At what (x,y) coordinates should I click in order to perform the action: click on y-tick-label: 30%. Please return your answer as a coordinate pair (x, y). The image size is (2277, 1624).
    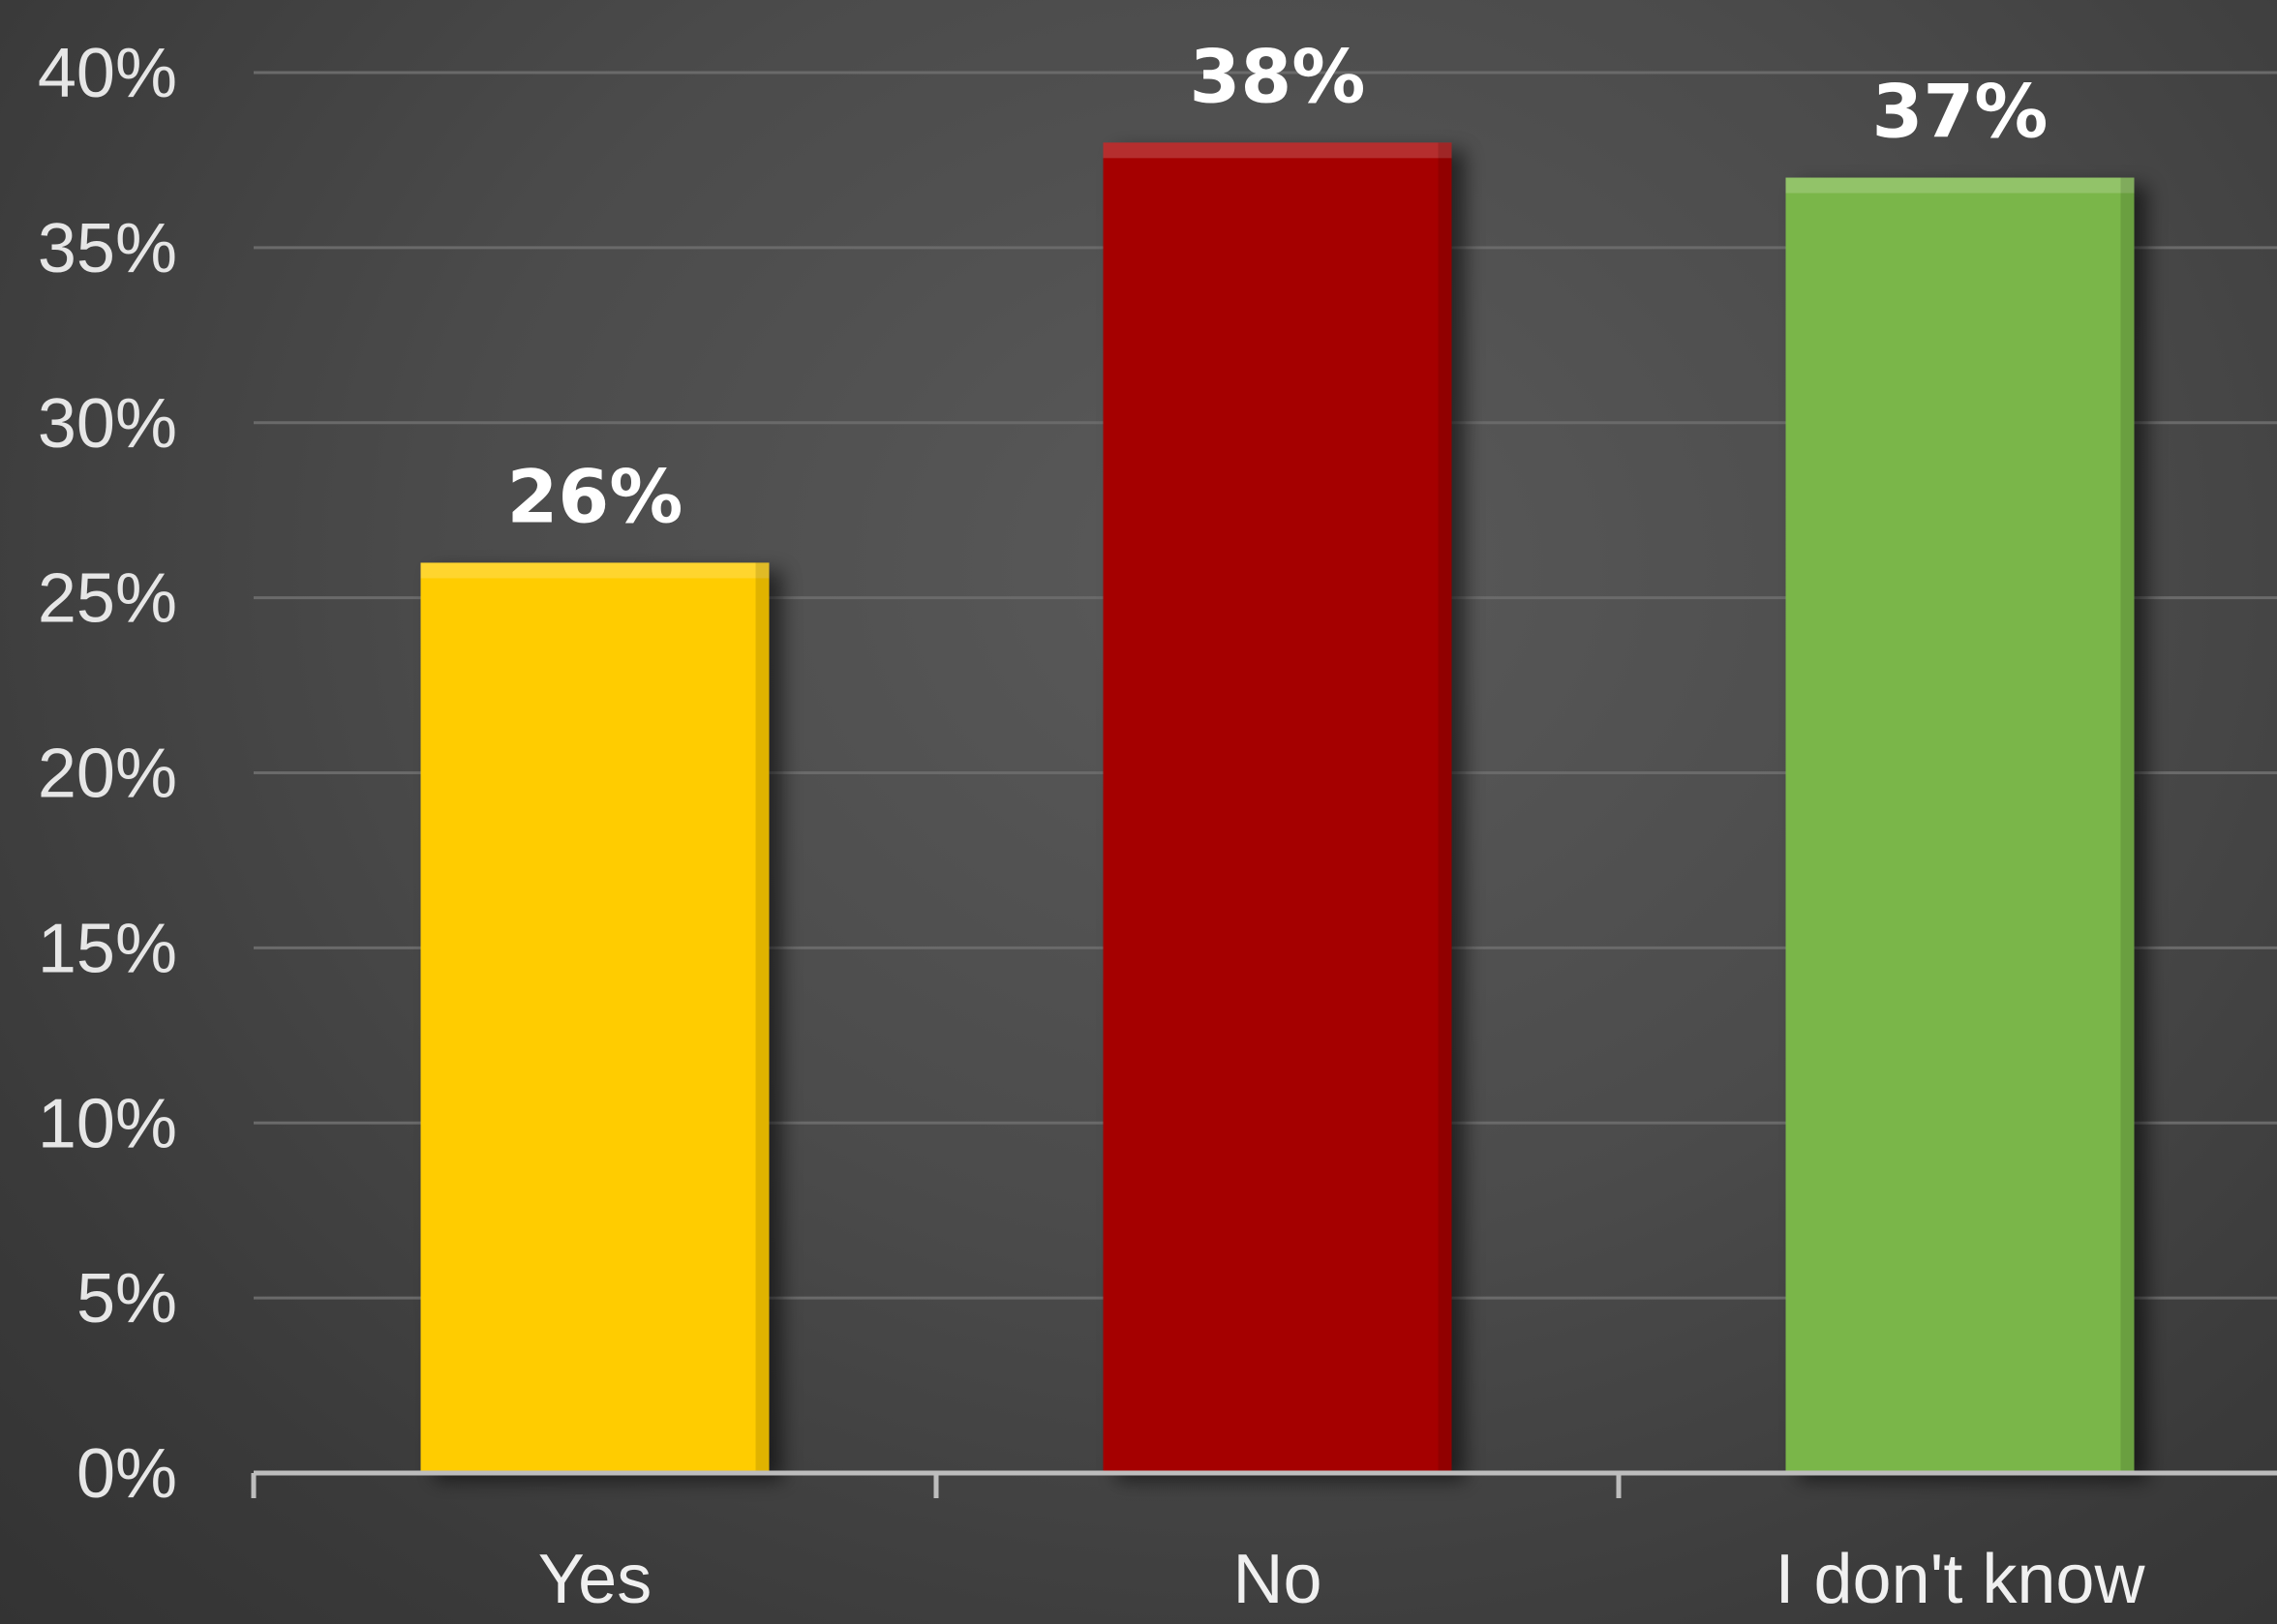
    Looking at the image, I should click on (108, 424).